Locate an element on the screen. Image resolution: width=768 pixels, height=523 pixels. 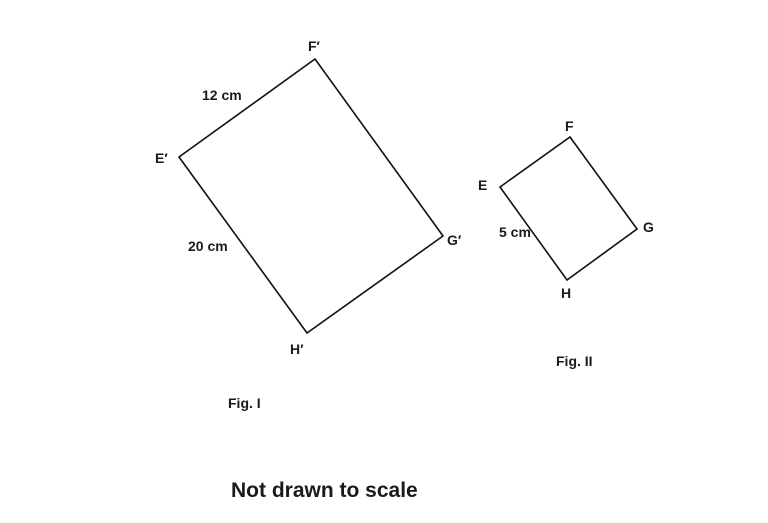
vertex-label-e: E is located at coordinates (482, 185).